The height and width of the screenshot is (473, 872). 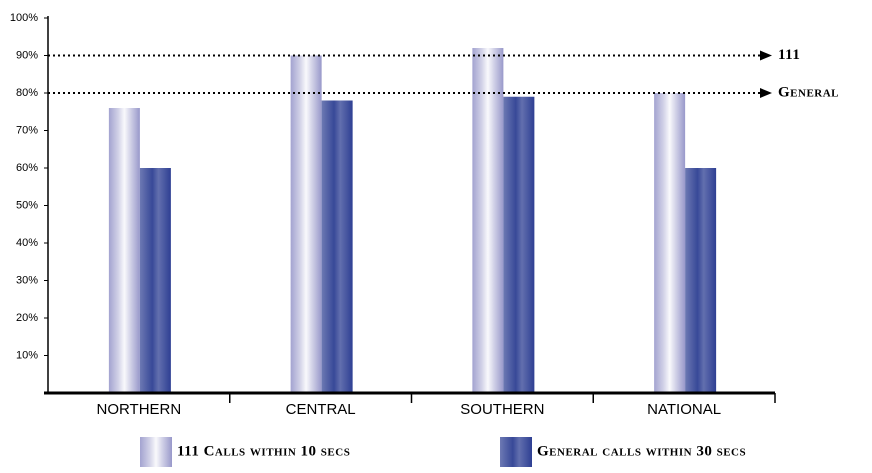 I want to click on y-tick-label: 80%, so click(x=27, y=93).